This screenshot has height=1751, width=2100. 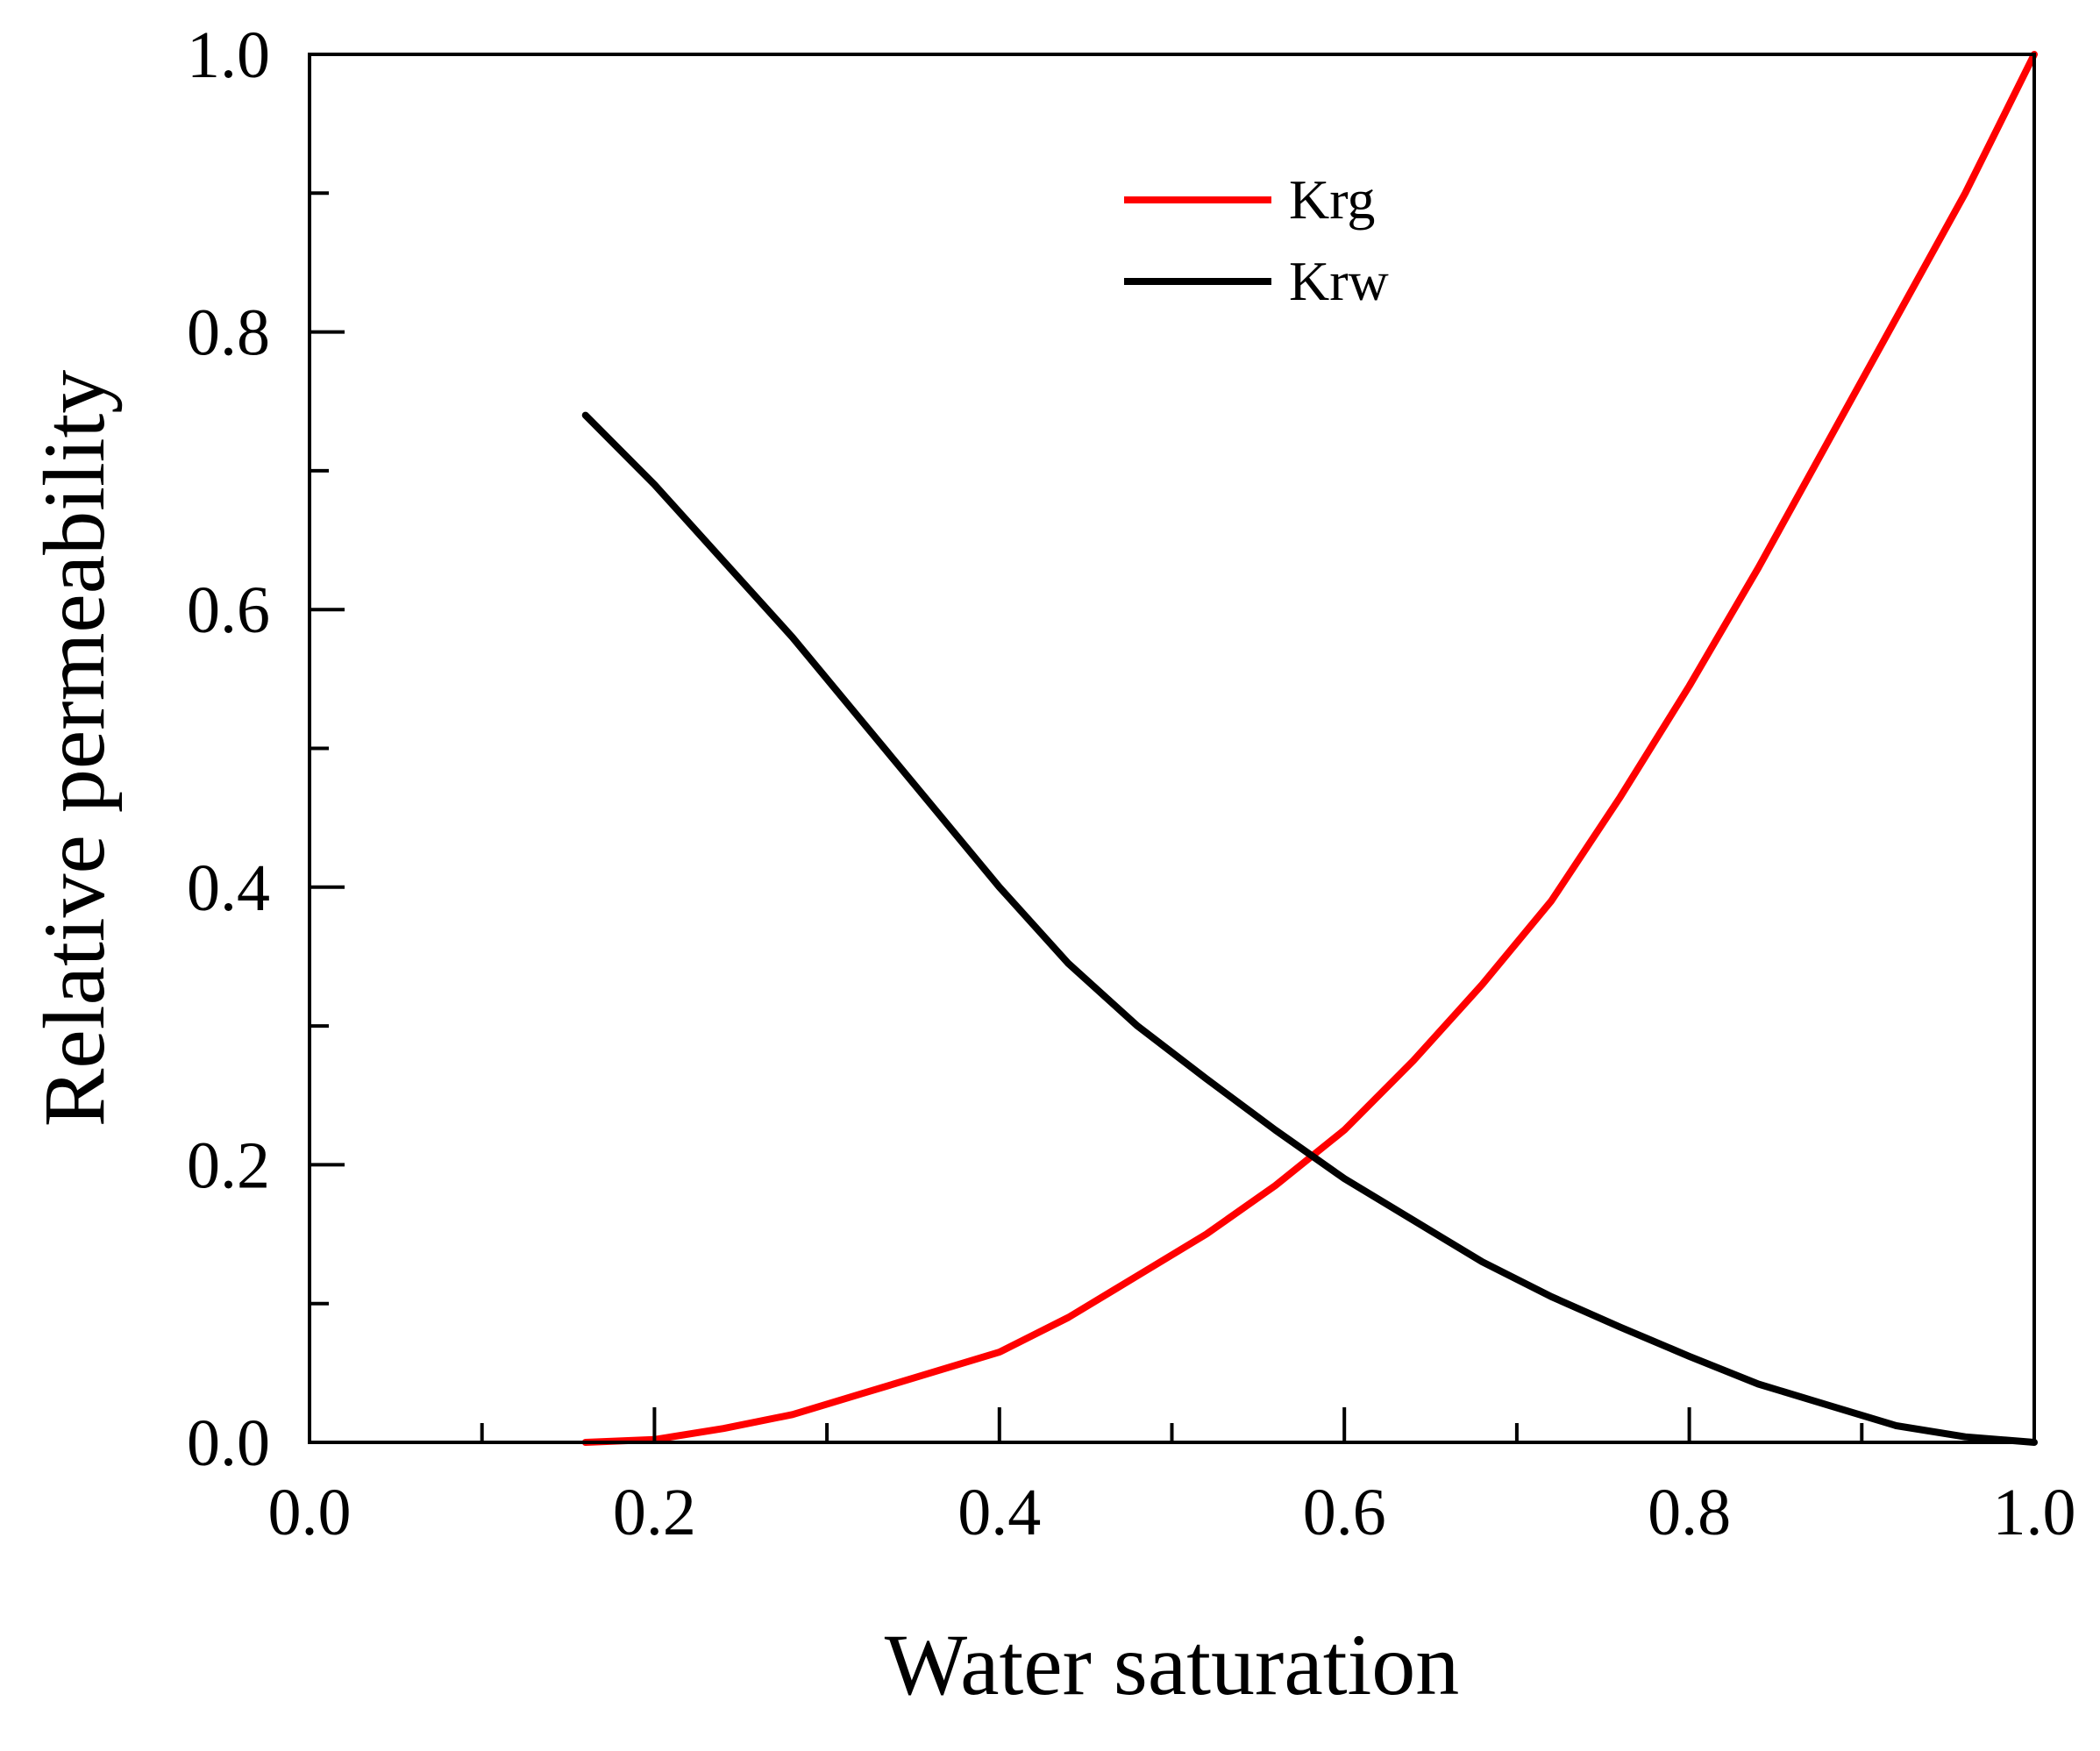 I want to click on legend-label-krw: Krw, so click(x=1339, y=281).